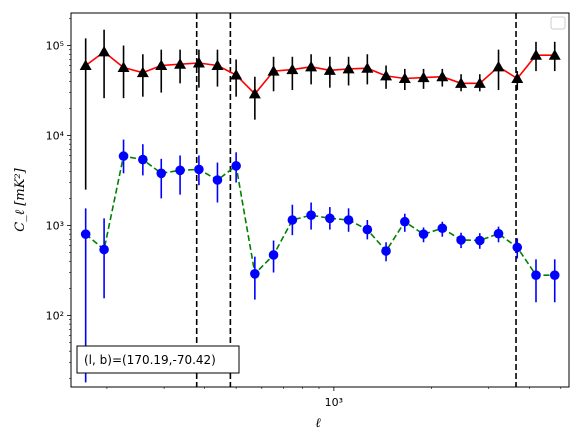  I want to click on y-tick-label: 10⁴, so click(55, 135).